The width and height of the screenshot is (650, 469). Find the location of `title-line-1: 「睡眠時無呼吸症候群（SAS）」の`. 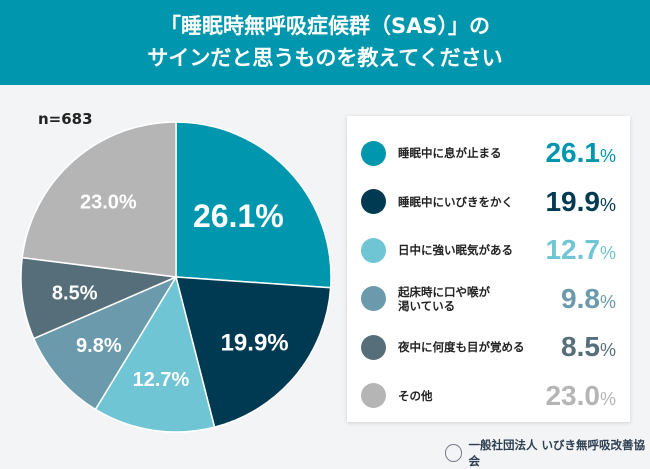

title-line-1: 「睡眠時無呼吸症候群（SAS）」の is located at coordinates (324, 26).